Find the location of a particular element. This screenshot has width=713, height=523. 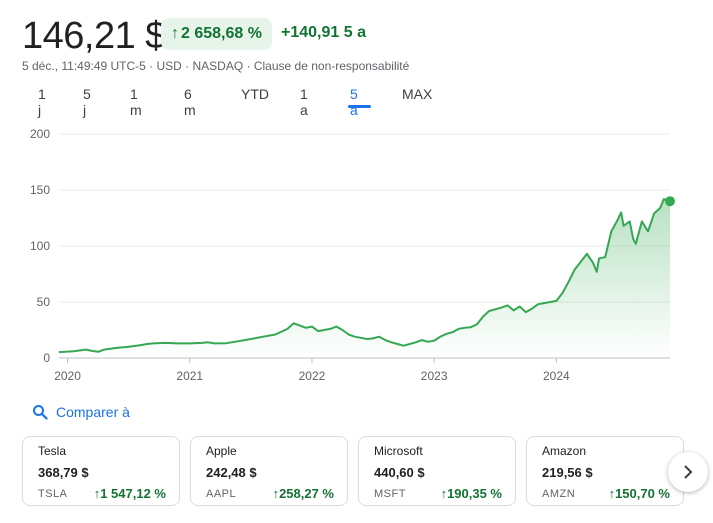

card-change-value: 190,35 % is located at coordinates (474, 493).